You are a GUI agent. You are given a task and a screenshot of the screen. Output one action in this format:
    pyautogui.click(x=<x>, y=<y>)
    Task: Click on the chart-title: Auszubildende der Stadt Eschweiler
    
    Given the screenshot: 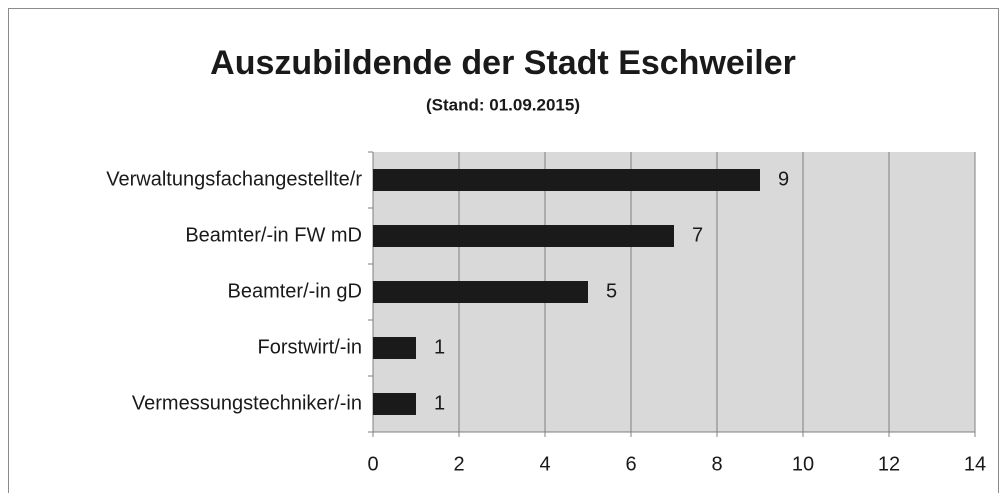 What is the action you would take?
    pyautogui.click(x=503, y=63)
    